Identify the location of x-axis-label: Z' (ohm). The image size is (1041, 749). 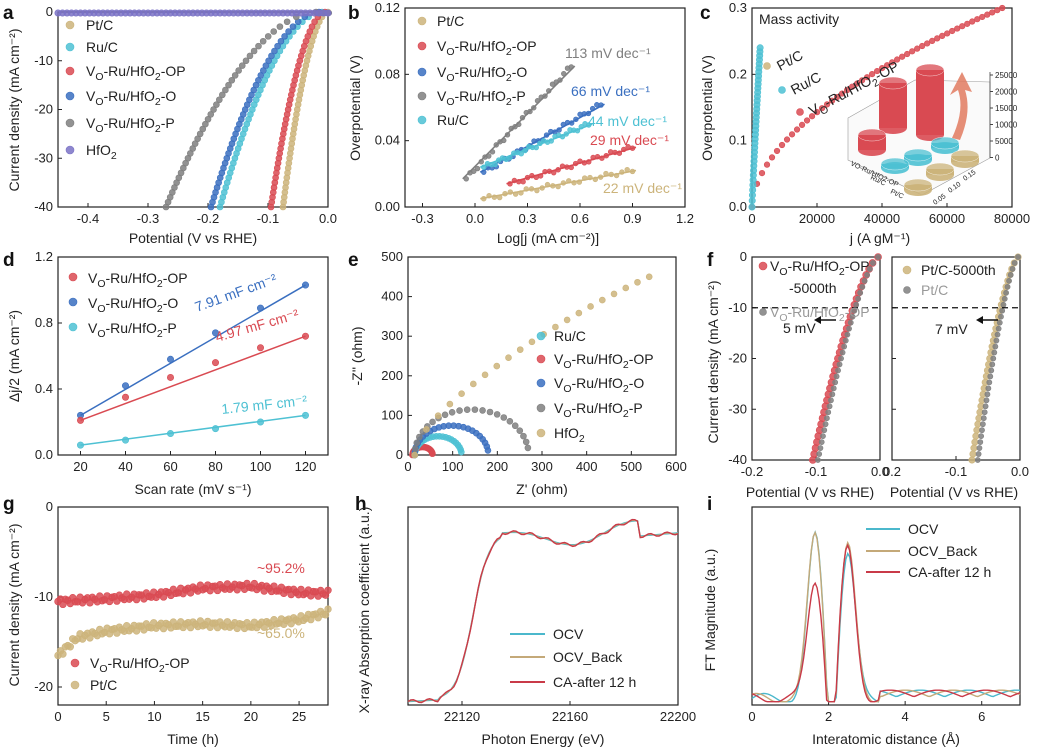
(542, 489).